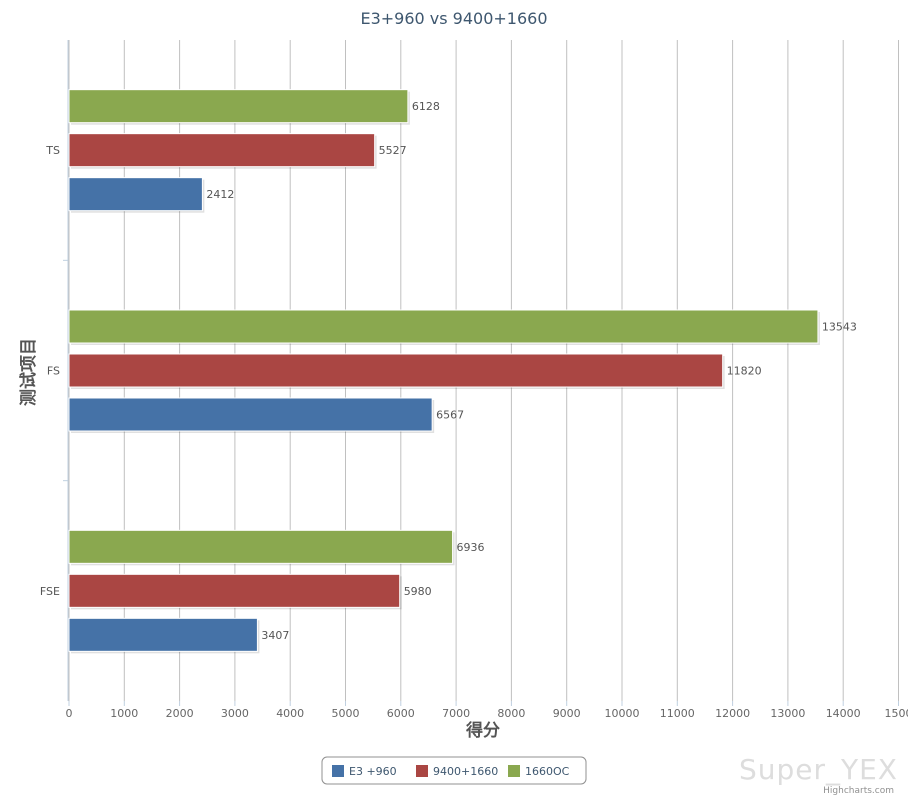 Image resolution: width=908 pixels, height=800 pixels. I want to click on x-tick-label: 7000, so click(456, 713).